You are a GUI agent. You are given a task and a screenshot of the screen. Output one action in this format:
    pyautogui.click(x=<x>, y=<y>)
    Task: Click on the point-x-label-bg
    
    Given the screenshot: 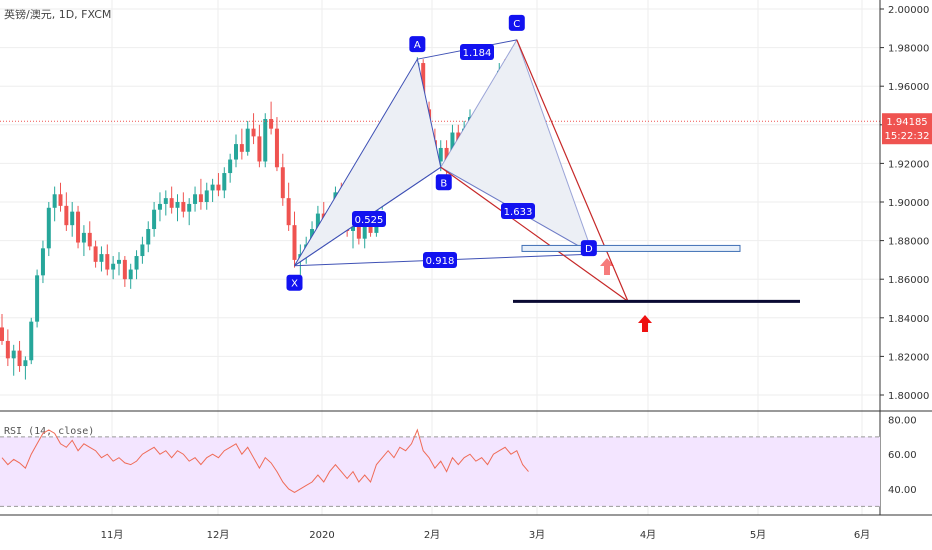 What is the action you would take?
    pyautogui.click(x=294, y=282)
    